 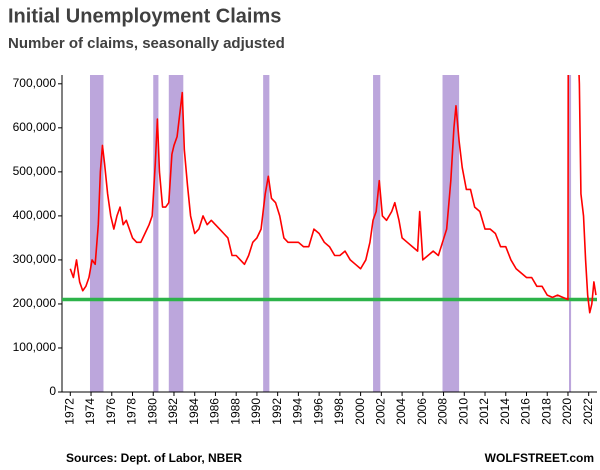 What do you see at coordinates (505, 411) in the screenshot?
I see `x-tick-label: 2014` at bounding box center [505, 411].